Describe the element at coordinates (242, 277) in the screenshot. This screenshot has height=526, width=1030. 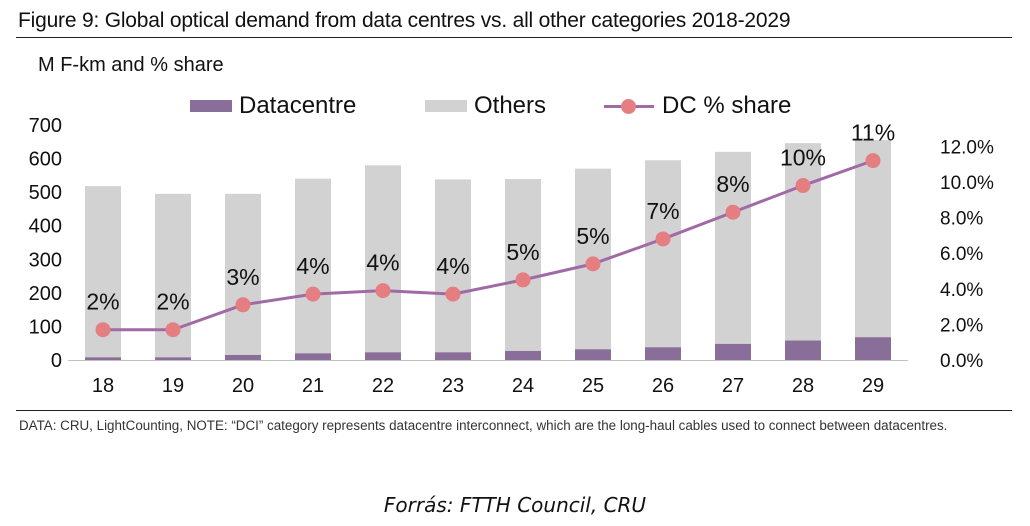
I see `dc-share-data-label: 3%` at that location.